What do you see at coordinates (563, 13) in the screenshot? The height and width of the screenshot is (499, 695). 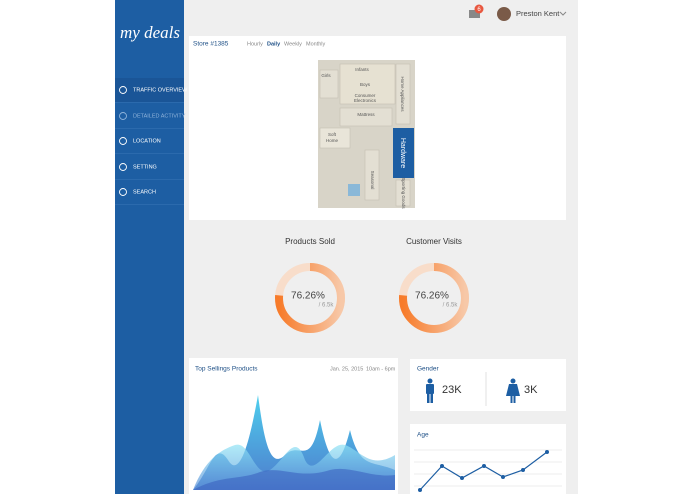 I see `chevron` at bounding box center [563, 13].